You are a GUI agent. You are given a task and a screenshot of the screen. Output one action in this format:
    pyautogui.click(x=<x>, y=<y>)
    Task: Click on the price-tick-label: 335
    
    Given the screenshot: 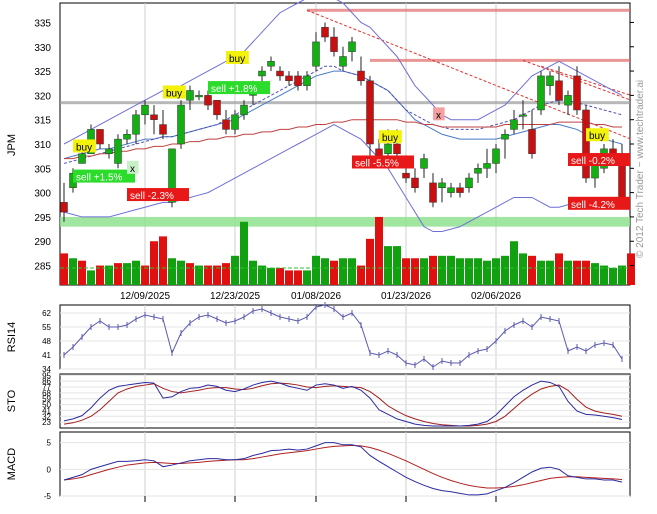 What is the action you would take?
    pyautogui.click(x=42, y=23)
    